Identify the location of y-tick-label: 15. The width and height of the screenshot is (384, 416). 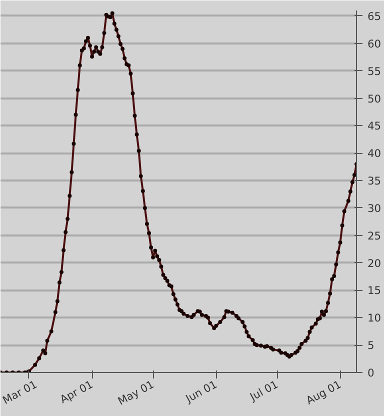
(375, 291).